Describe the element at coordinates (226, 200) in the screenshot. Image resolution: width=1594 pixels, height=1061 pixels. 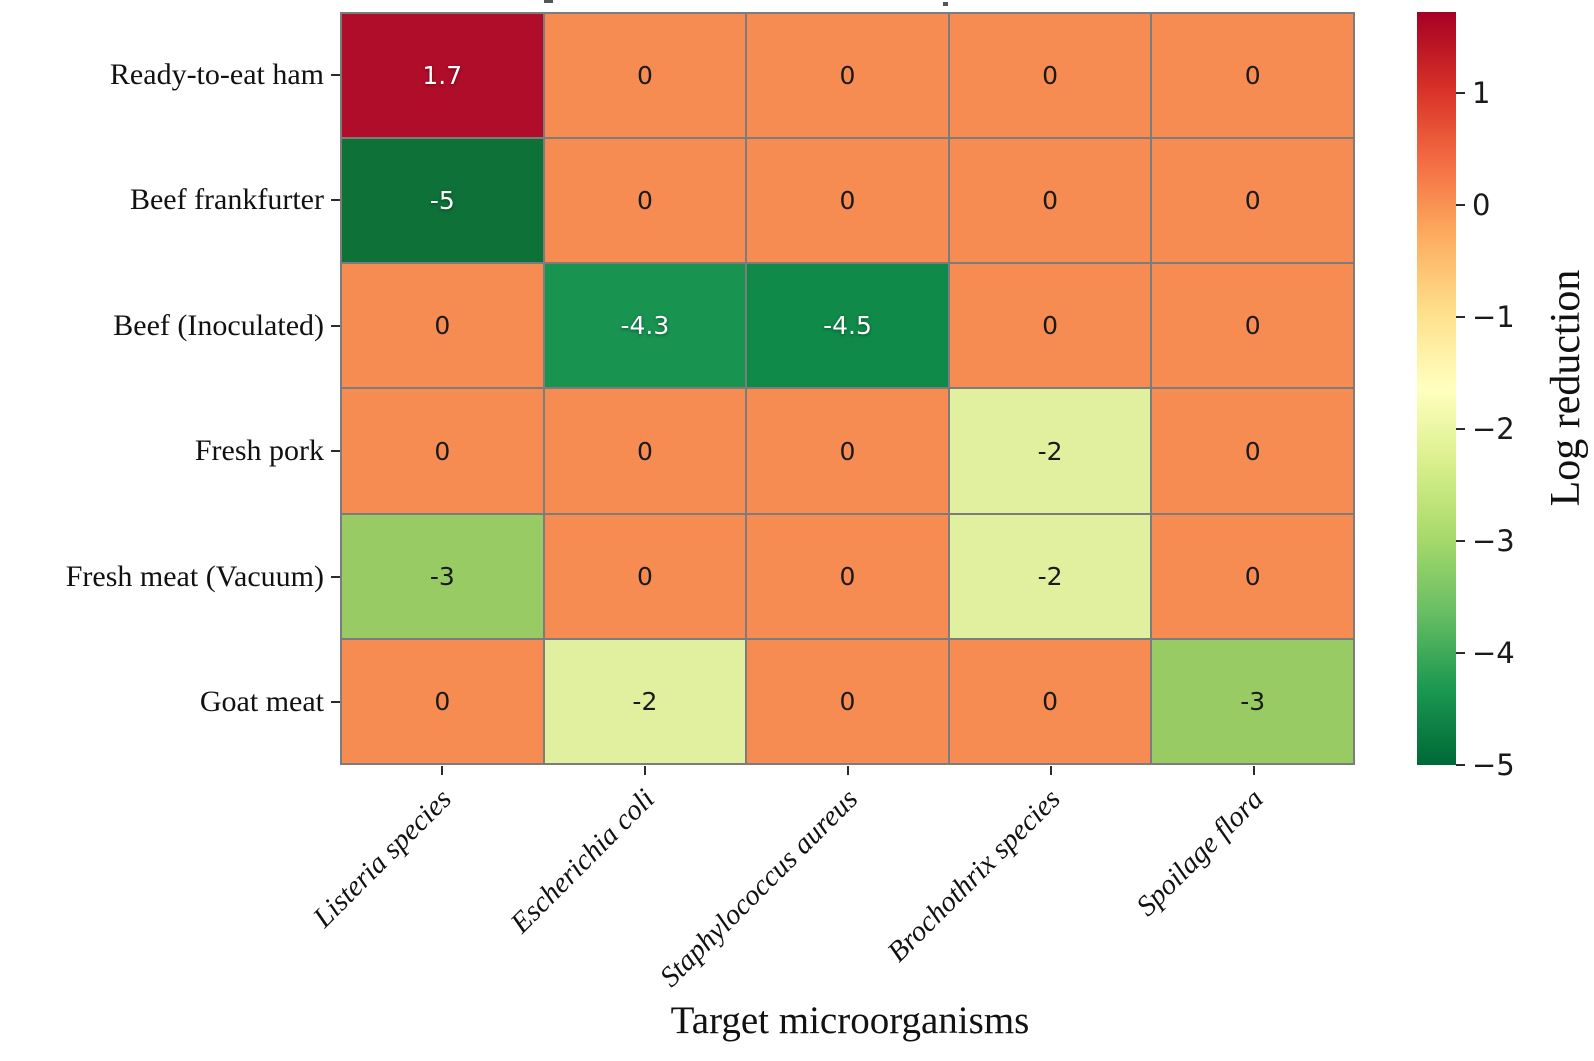
I see `row-label: Beef frankfurter` at that location.